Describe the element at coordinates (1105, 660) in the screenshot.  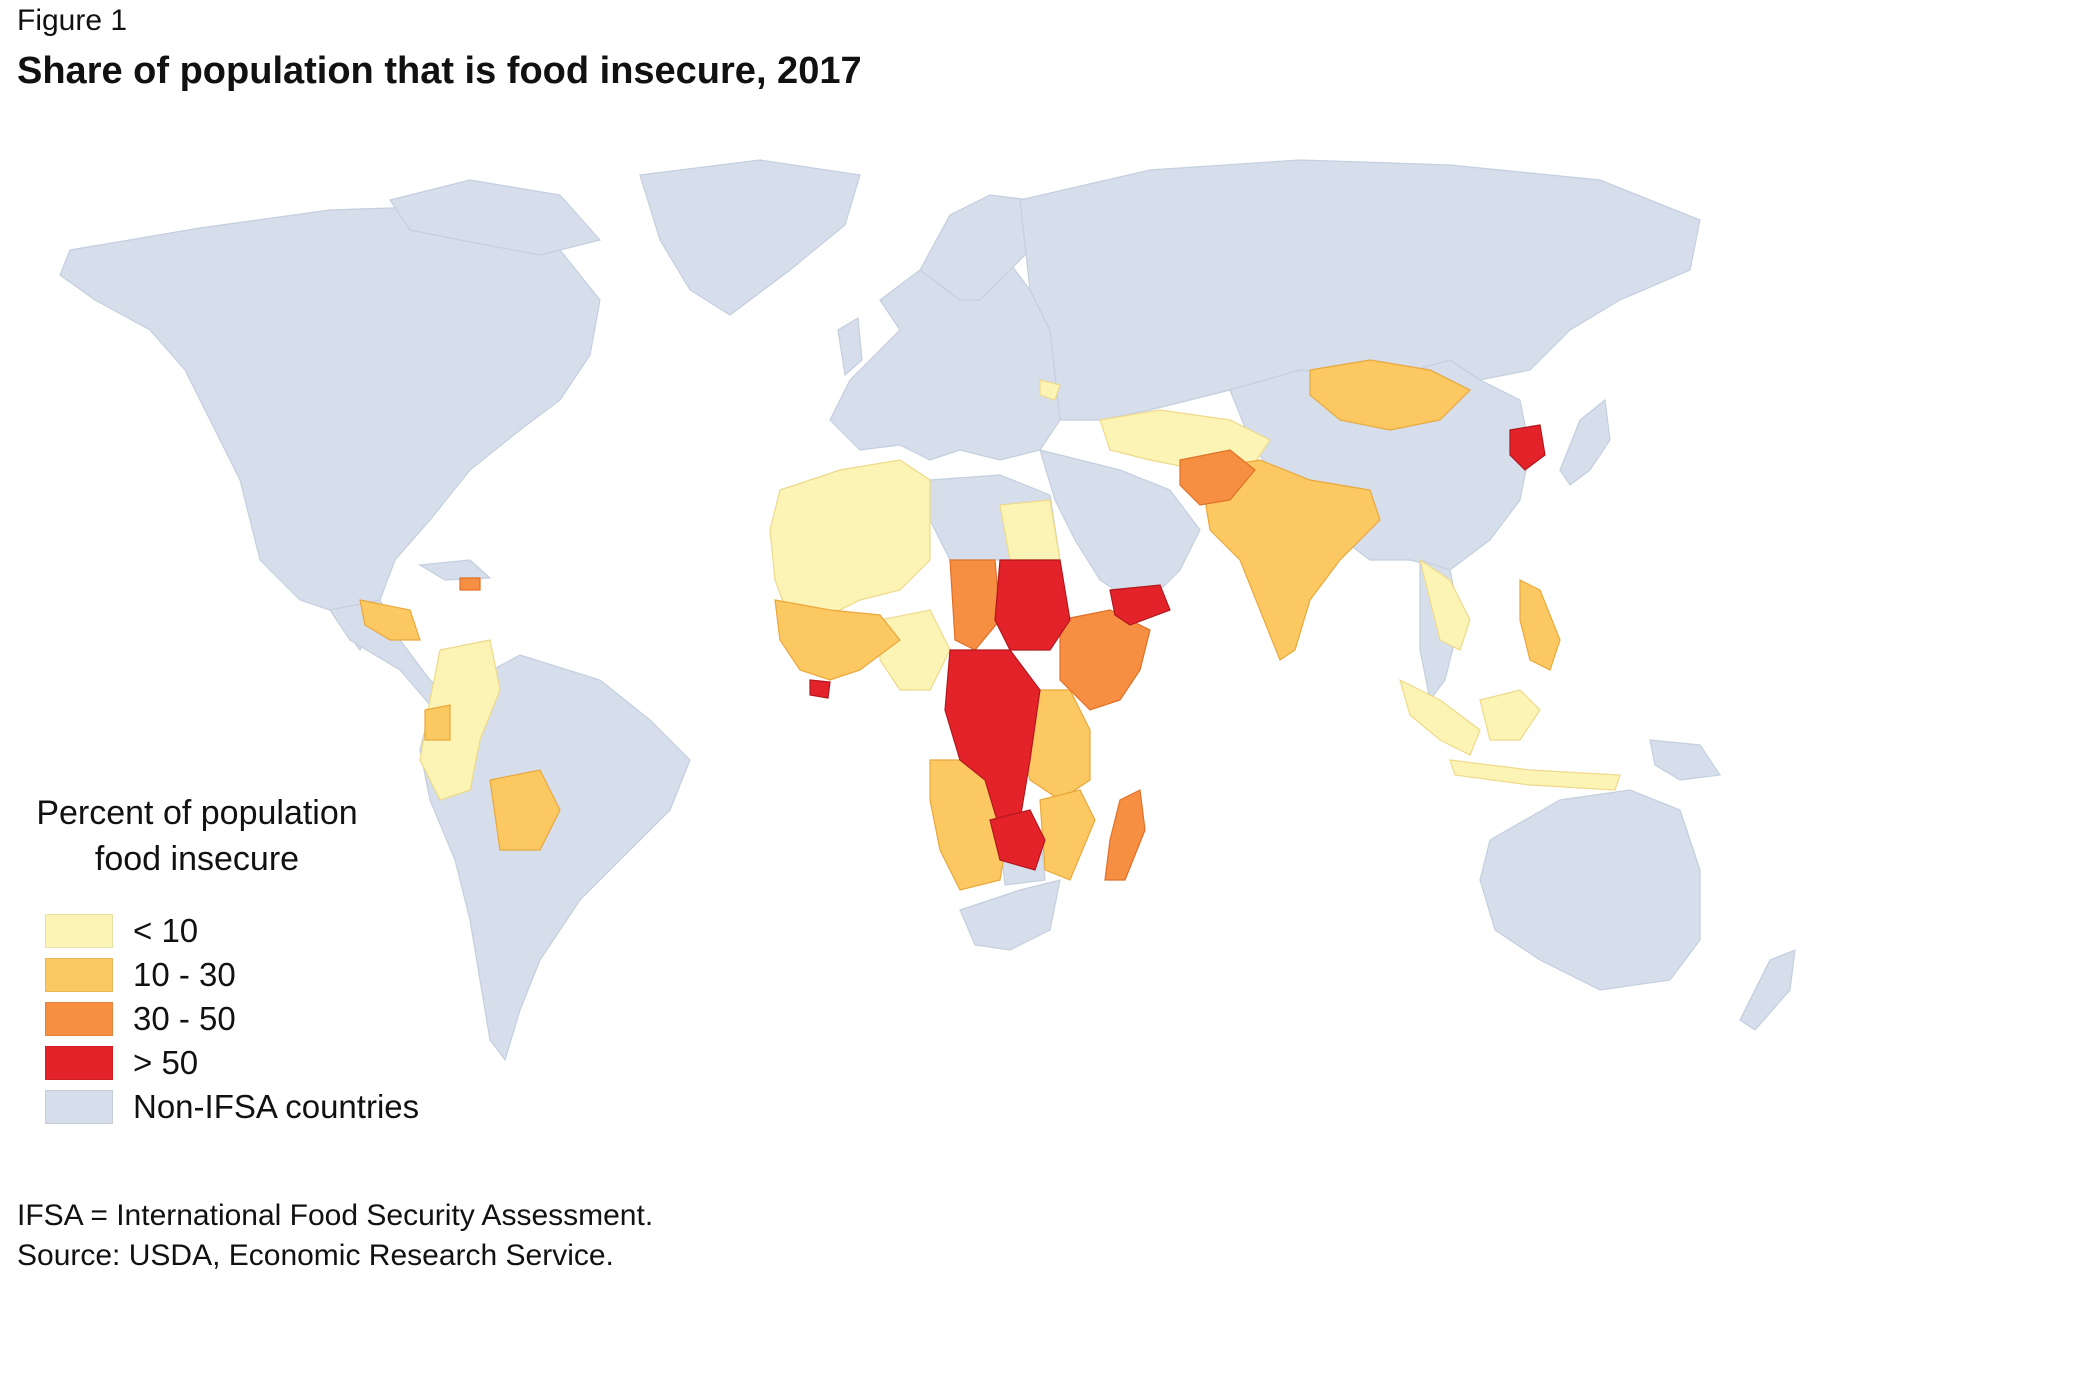
I see `ethiopia-somalia` at that location.